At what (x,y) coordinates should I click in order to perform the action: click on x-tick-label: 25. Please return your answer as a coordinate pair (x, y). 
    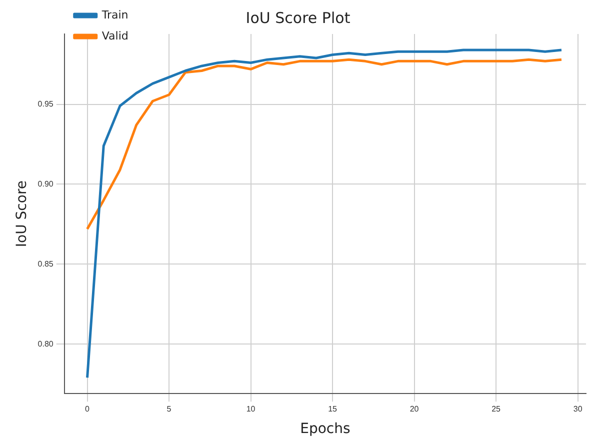
    Looking at the image, I should click on (497, 409).